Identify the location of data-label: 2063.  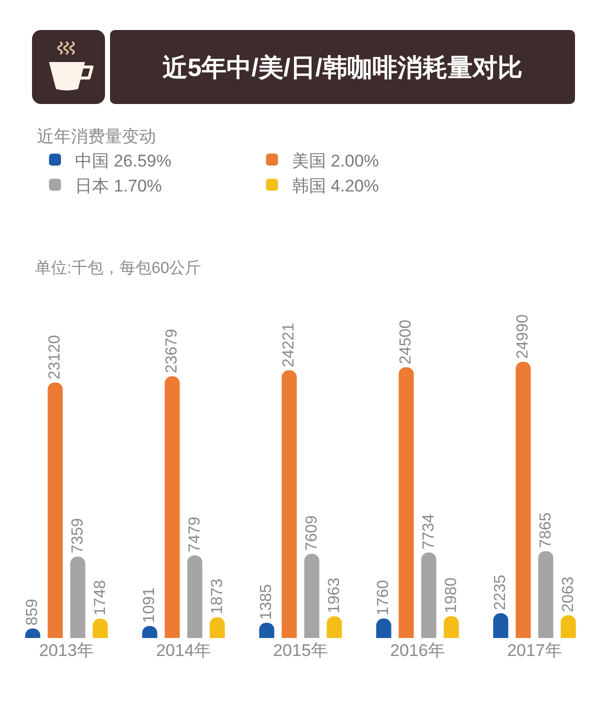
(568, 594).